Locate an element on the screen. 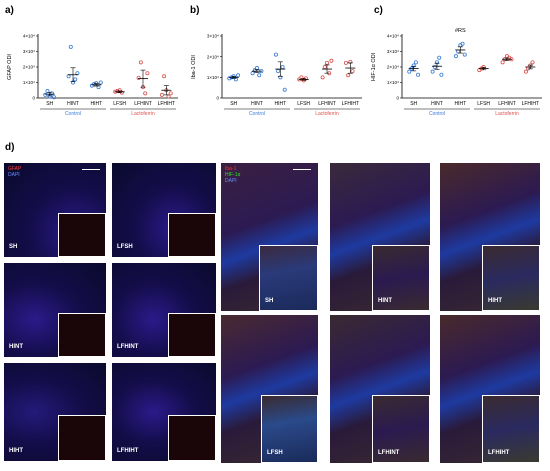 The width and height of the screenshot is (550, 471). micrograph-hiht-iba1: HIHT is located at coordinates (490, 237).